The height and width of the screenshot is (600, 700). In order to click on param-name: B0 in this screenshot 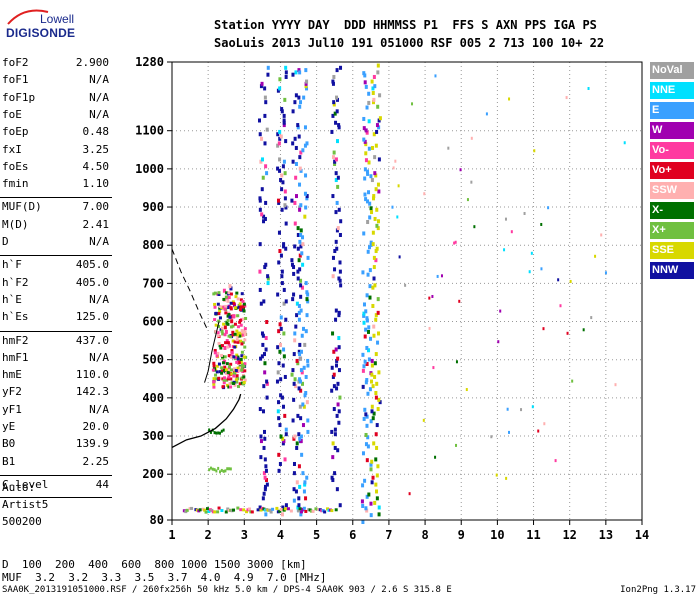, I will do `click(9, 444)`.